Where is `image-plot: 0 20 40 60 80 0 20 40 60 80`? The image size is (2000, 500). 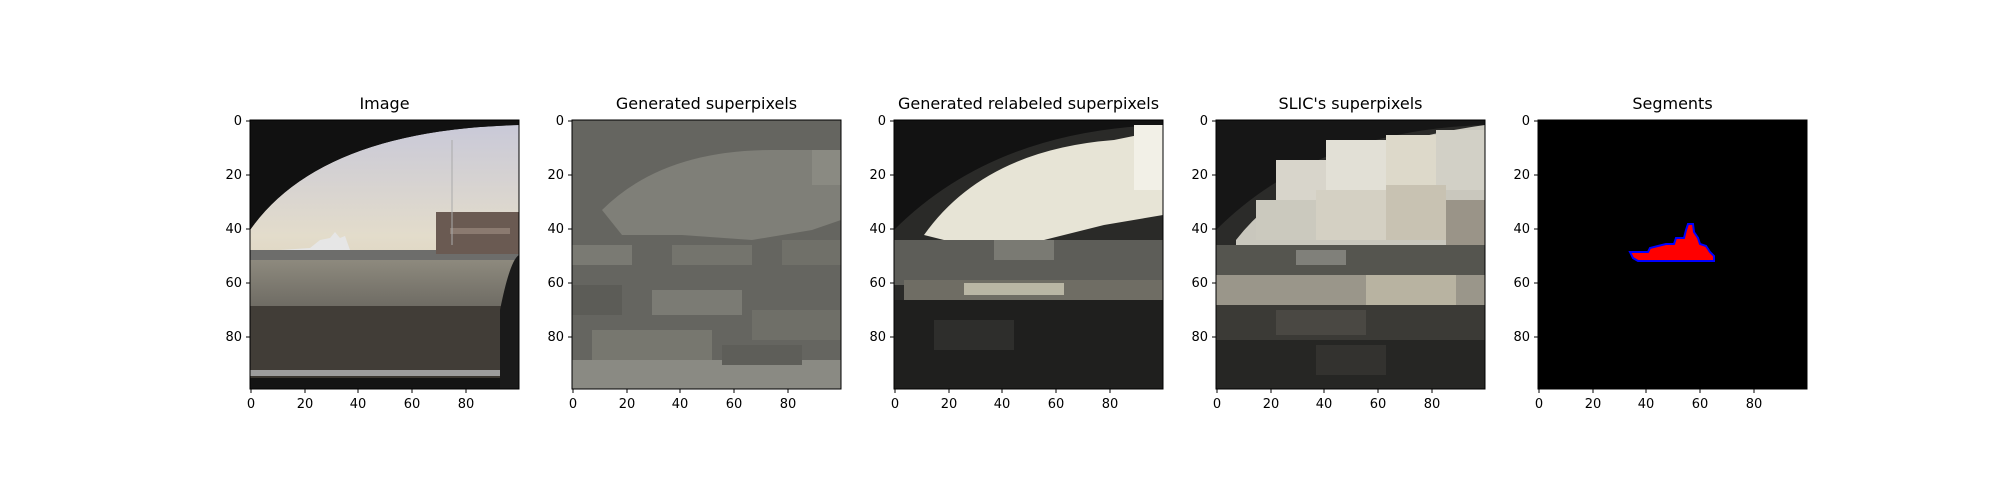
image-plot: 0 20 40 60 80 0 20 40 60 80 is located at coordinates (372, 263).